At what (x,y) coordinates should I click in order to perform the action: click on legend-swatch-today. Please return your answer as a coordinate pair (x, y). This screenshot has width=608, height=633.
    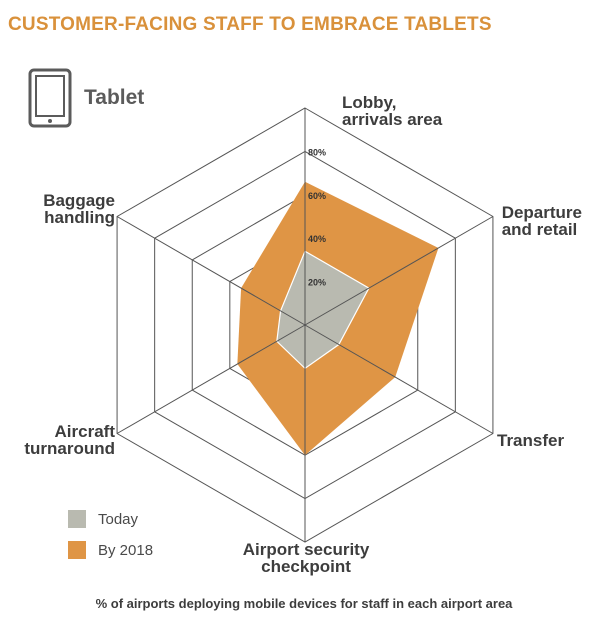
    Looking at the image, I should click on (77, 519).